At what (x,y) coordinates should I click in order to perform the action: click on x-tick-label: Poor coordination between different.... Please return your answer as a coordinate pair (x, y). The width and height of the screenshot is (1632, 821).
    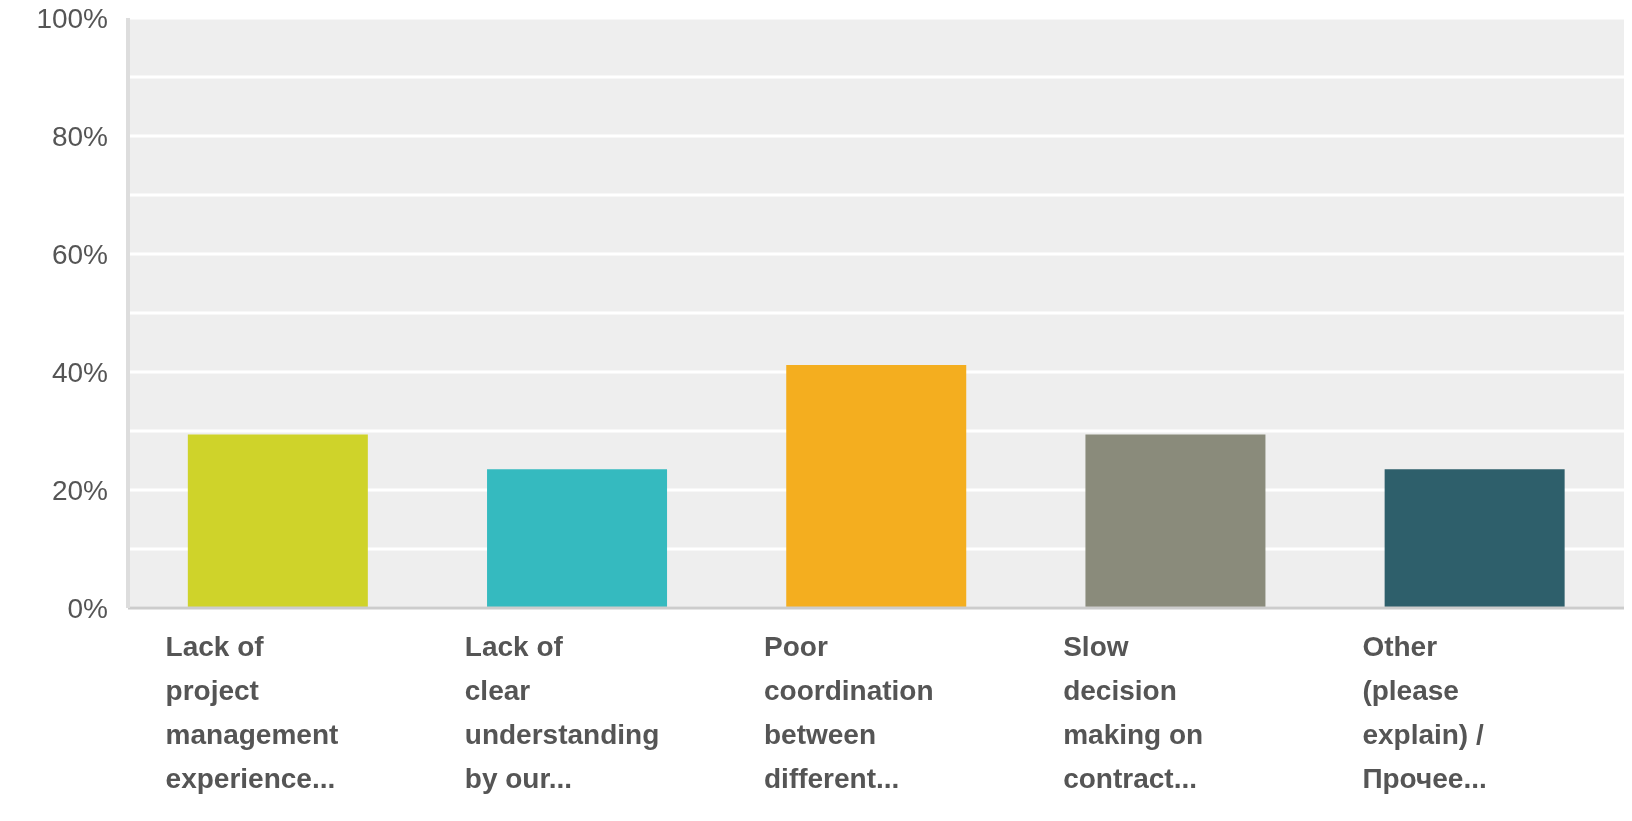
    Looking at the image, I should click on (849, 712).